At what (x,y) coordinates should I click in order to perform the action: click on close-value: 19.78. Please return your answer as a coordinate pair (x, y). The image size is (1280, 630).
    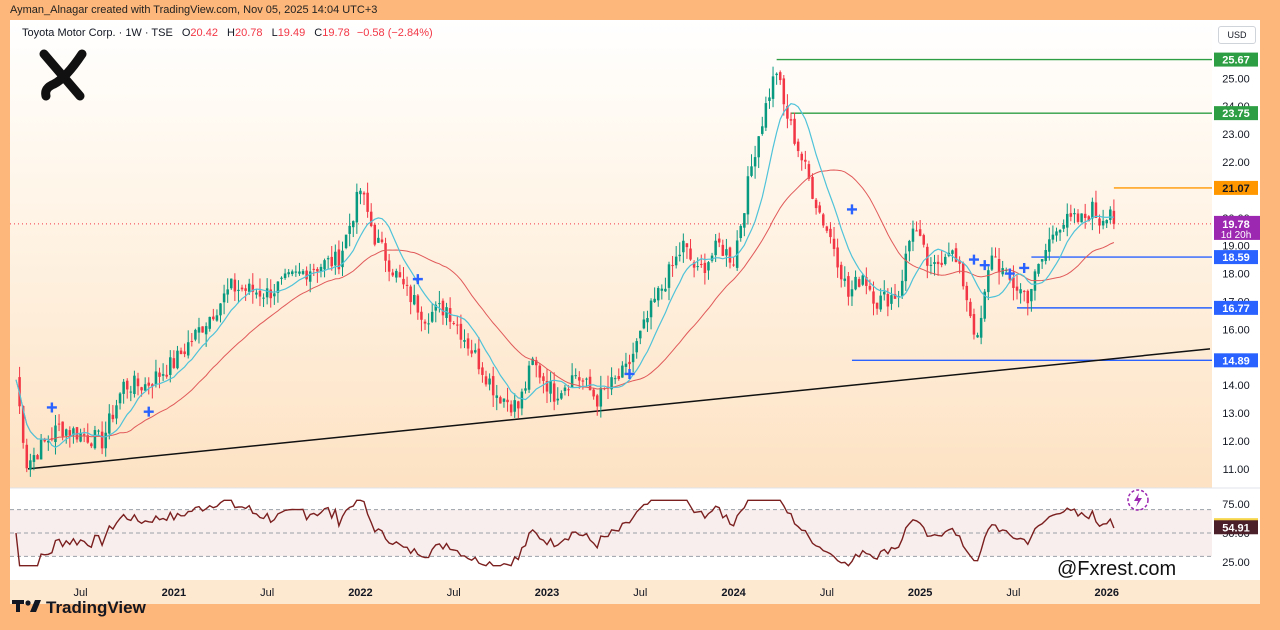
    Looking at the image, I should click on (336, 33).